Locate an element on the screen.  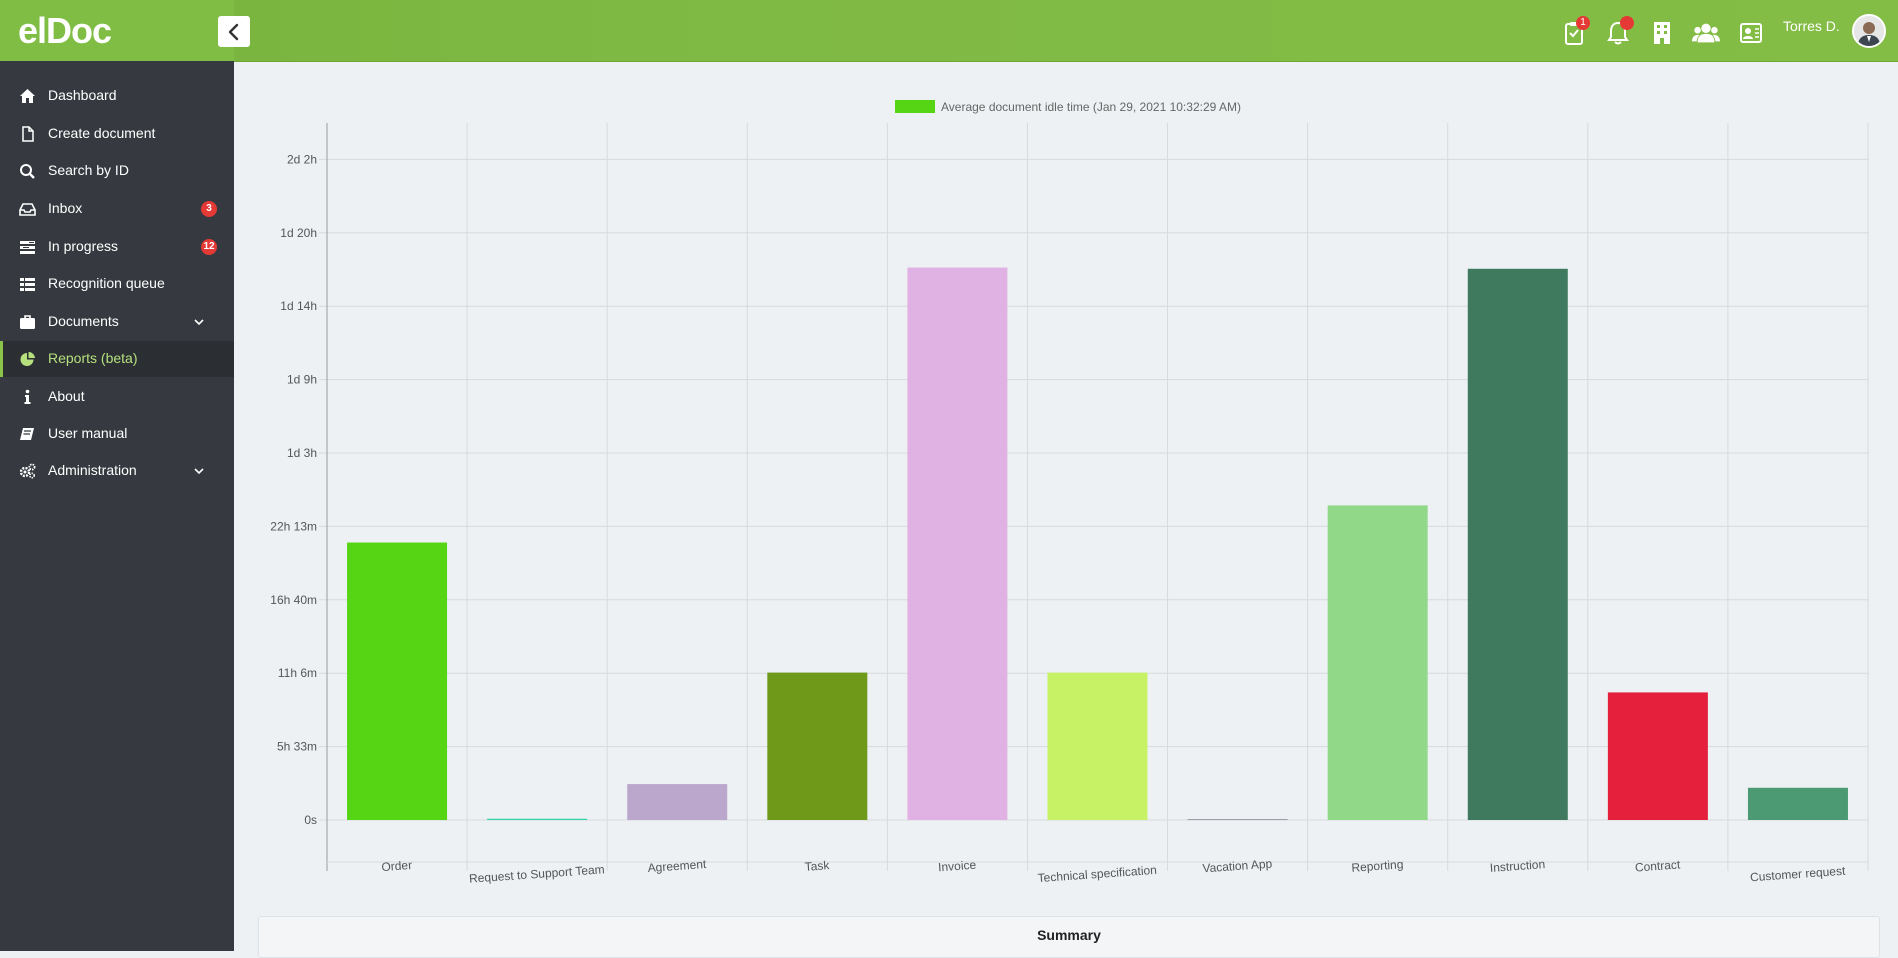
y-tick-label: 5h 33m is located at coordinates (297, 747).